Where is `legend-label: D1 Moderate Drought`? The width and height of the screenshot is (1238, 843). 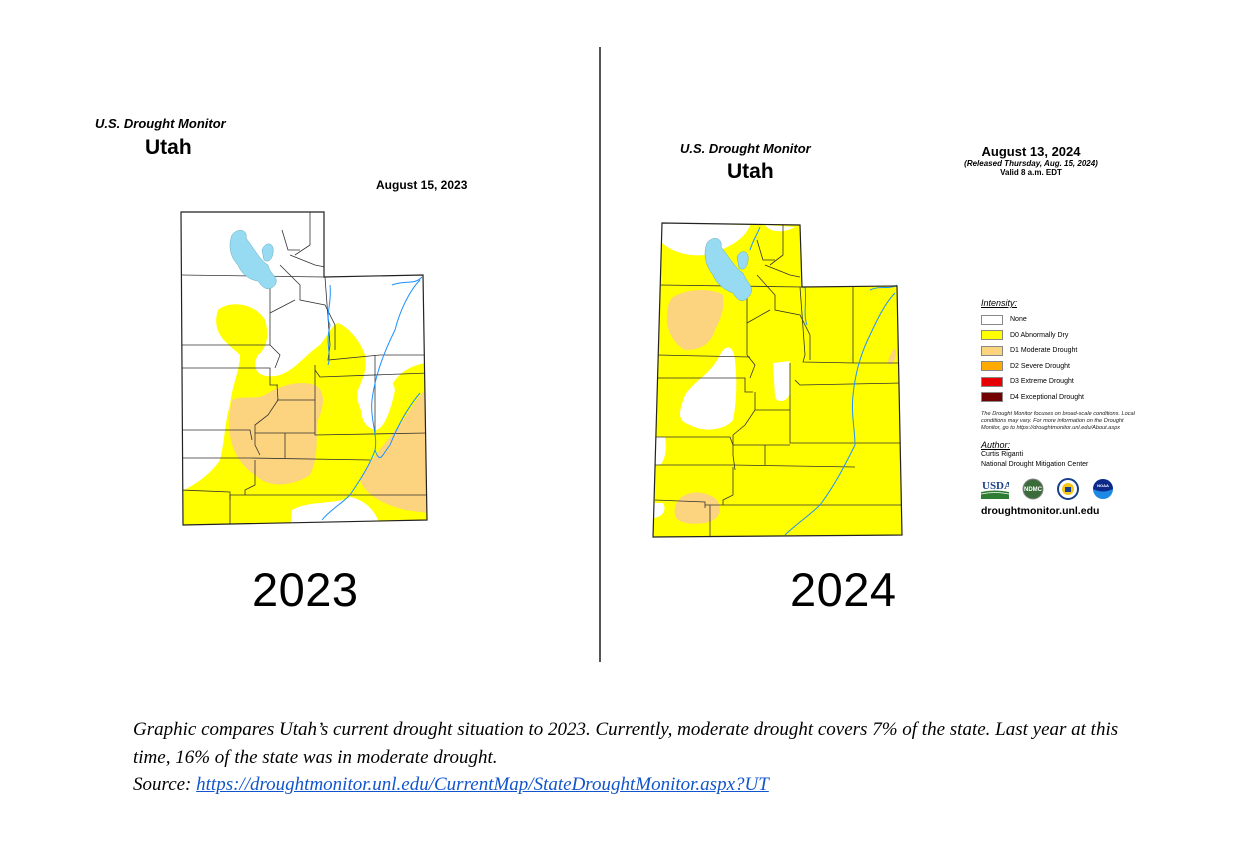
legend-label: D1 Moderate Drought is located at coordinates (1044, 351).